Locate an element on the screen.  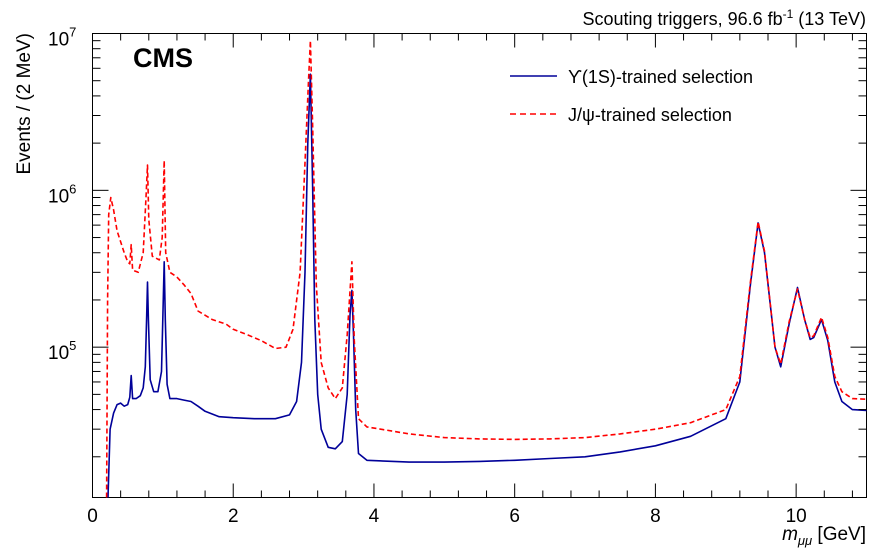
x-tick-label: 10 is located at coordinates (796, 516).